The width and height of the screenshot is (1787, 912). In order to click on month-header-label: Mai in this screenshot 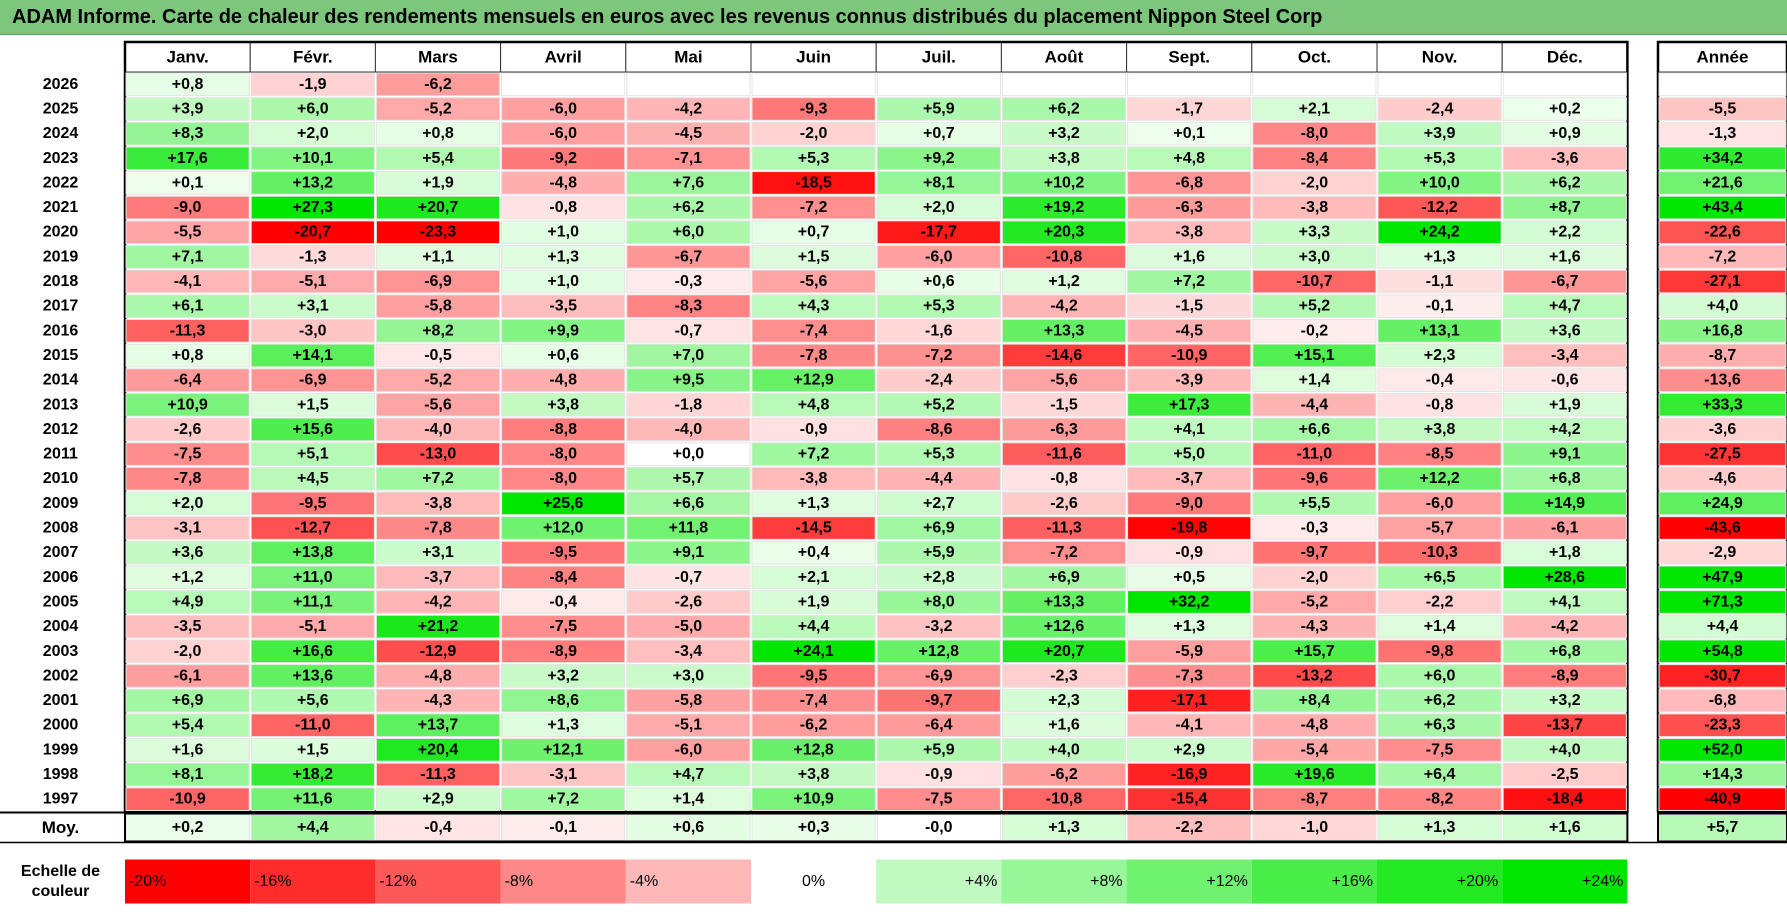, I will do `click(688, 57)`.